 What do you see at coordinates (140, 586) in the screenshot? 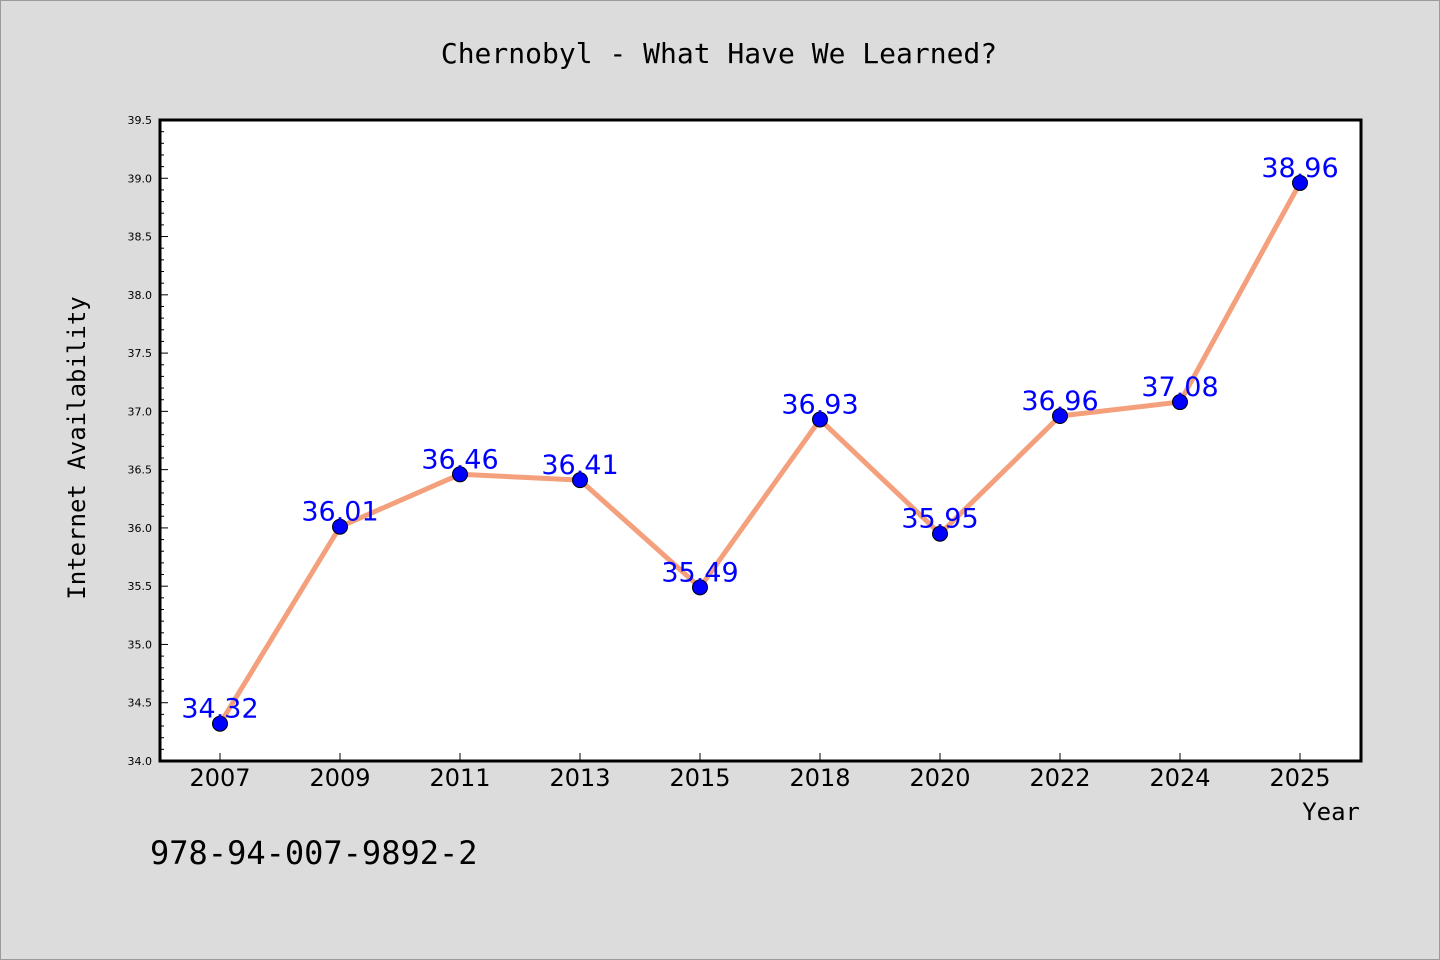
I see `y-tick-label: 35.5` at bounding box center [140, 586].